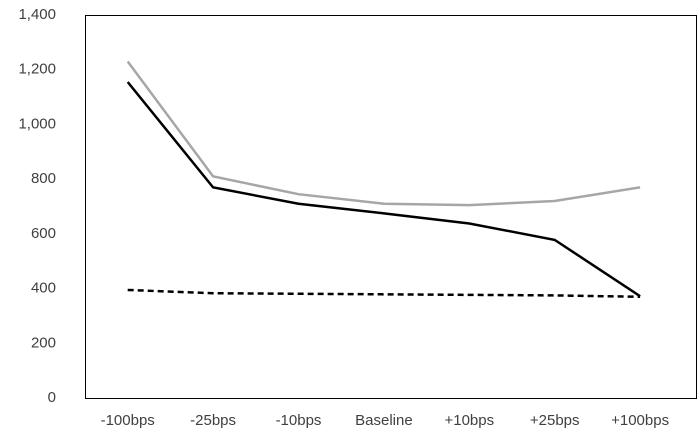 The height and width of the screenshot is (445, 698). I want to click on y-tick-label: 1,000, so click(37, 123).